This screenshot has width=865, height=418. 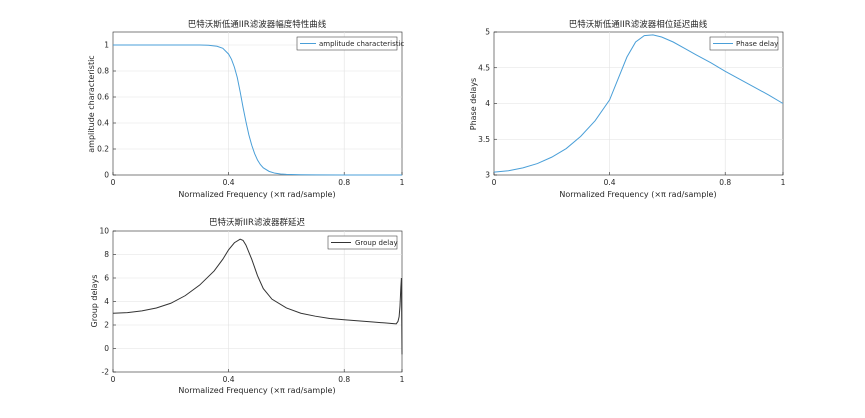 What do you see at coordinates (376, 243) in the screenshot?
I see `group-delay-legend-label: Group delay` at bounding box center [376, 243].